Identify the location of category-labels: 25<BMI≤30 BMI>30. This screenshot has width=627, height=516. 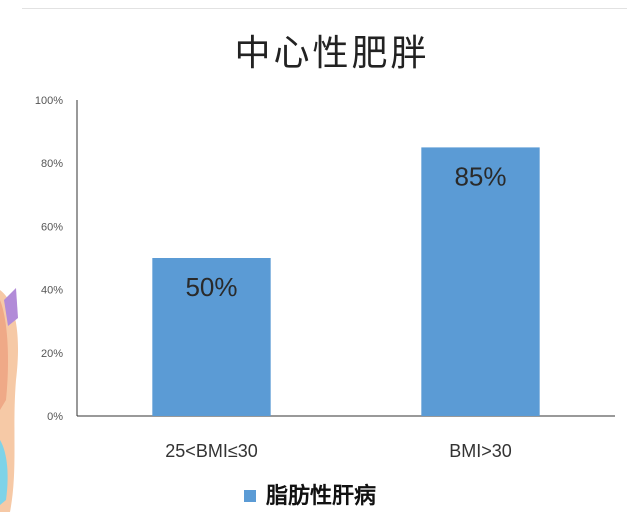
(338, 451).